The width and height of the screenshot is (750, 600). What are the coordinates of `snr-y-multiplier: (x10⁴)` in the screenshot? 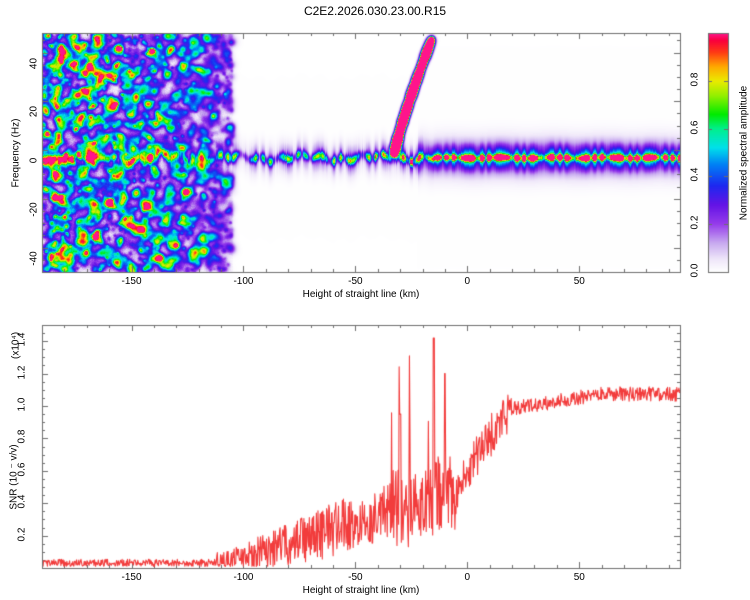 It's located at (16, 345).